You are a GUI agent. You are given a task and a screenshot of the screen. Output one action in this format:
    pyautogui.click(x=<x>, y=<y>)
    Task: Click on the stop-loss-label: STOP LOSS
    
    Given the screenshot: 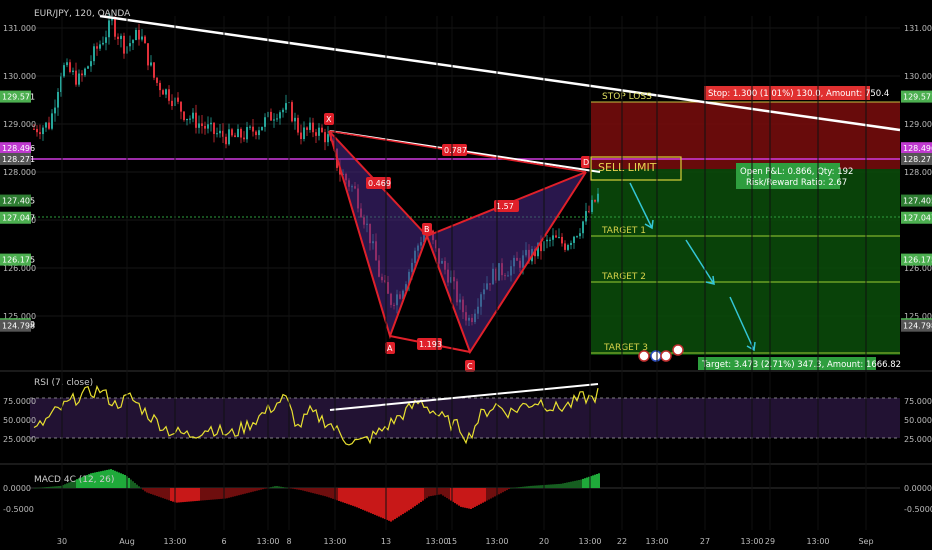 What is the action you would take?
    pyautogui.click(x=627, y=97)
    